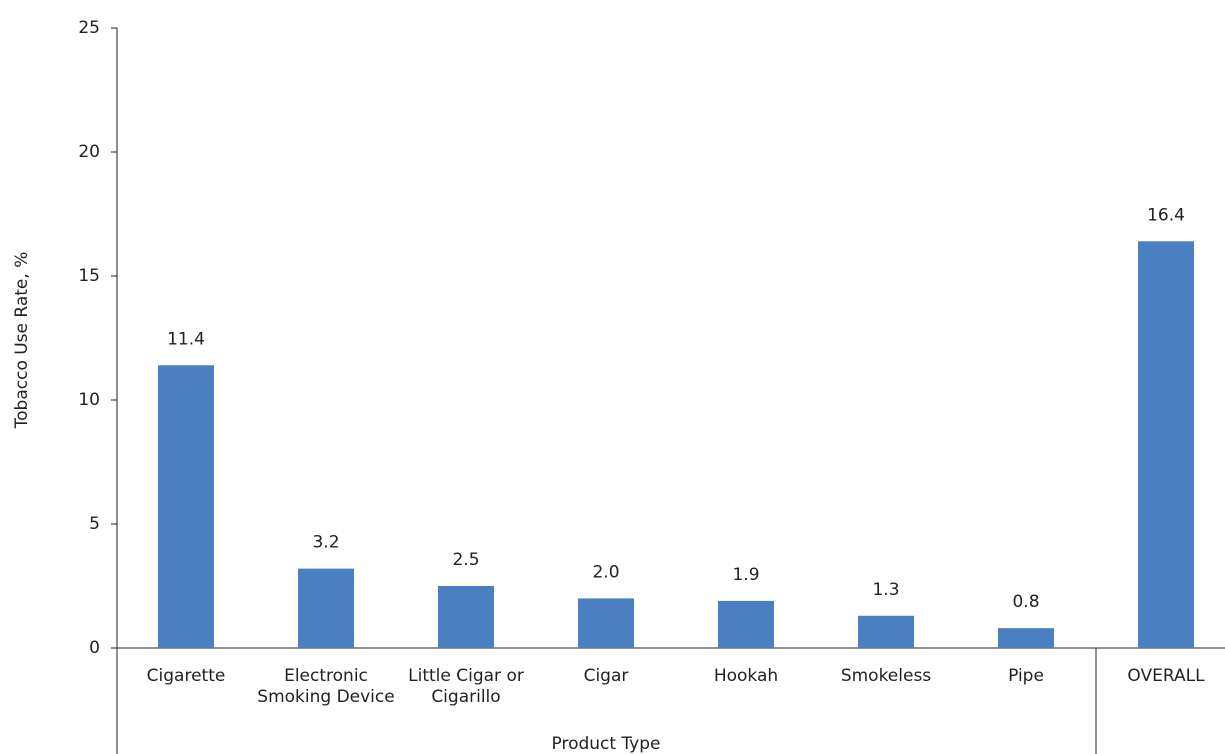  I want to click on x-tick-label: Pipe, so click(1026, 676).